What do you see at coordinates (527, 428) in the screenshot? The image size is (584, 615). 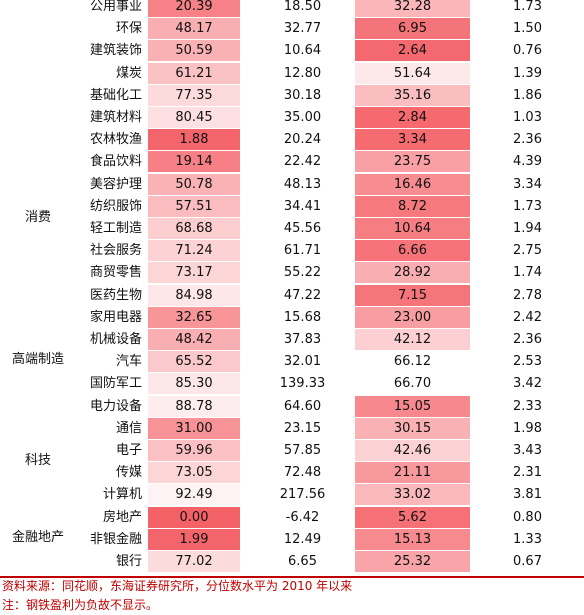 I see `value-cell: 1.98` at bounding box center [527, 428].